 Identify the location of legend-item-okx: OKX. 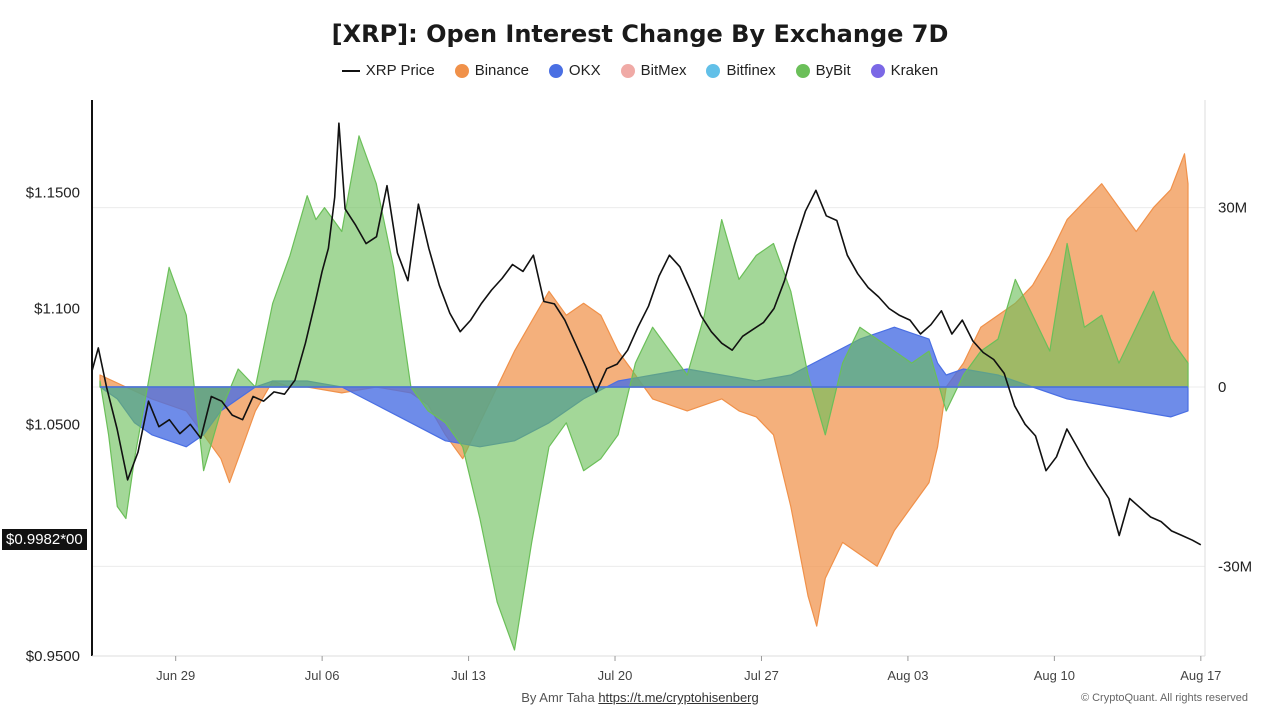
(574, 70).